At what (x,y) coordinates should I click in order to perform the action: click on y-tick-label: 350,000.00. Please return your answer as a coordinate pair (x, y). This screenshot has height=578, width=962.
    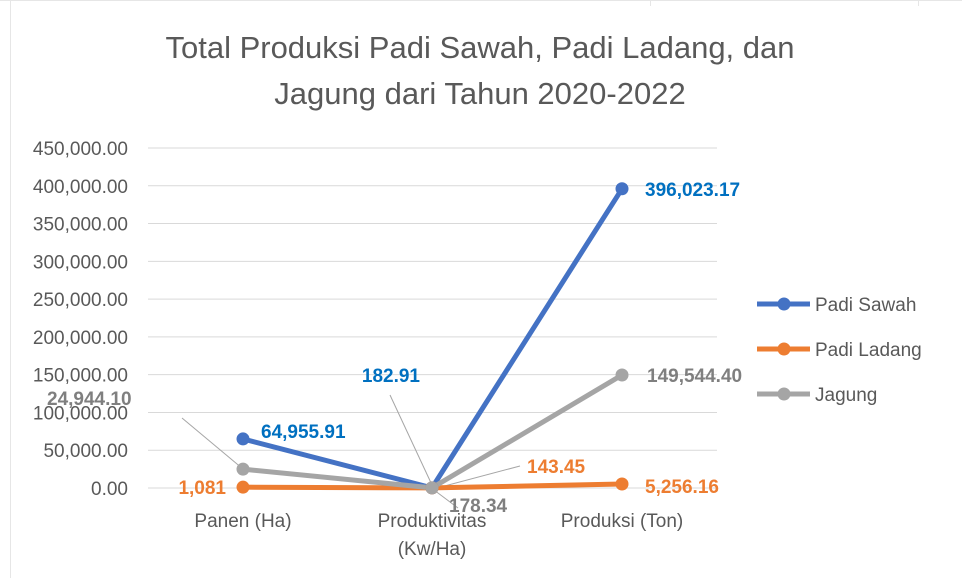
    Looking at the image, I should click on (80, 225).